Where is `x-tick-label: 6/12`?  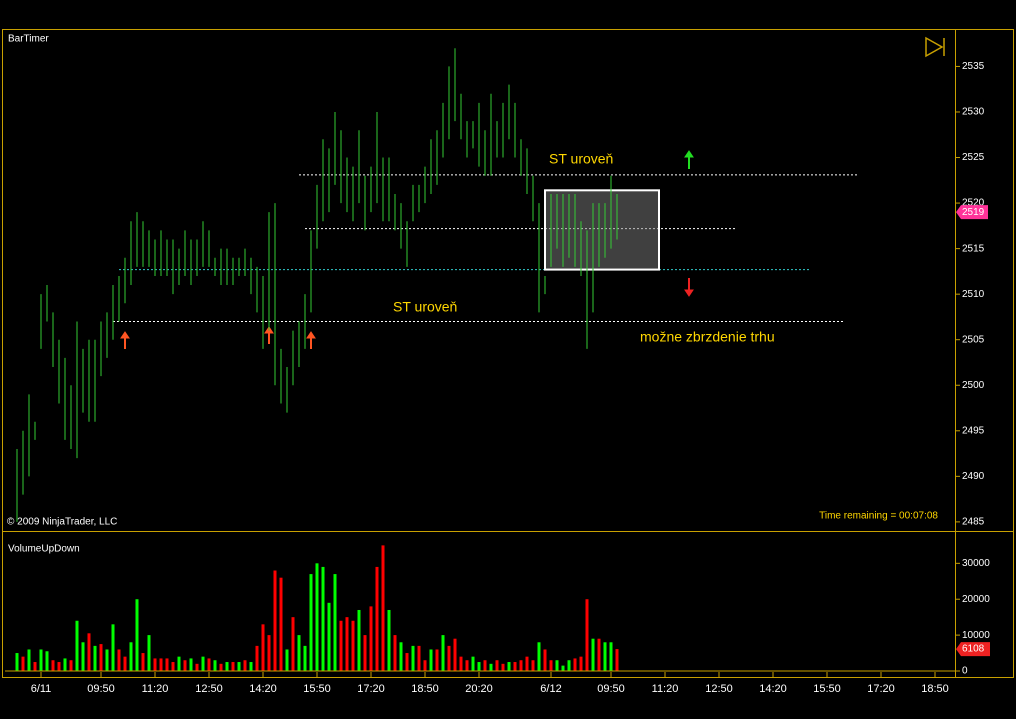 x-tick-label: 6/12 is located at coordinates (550, 689).